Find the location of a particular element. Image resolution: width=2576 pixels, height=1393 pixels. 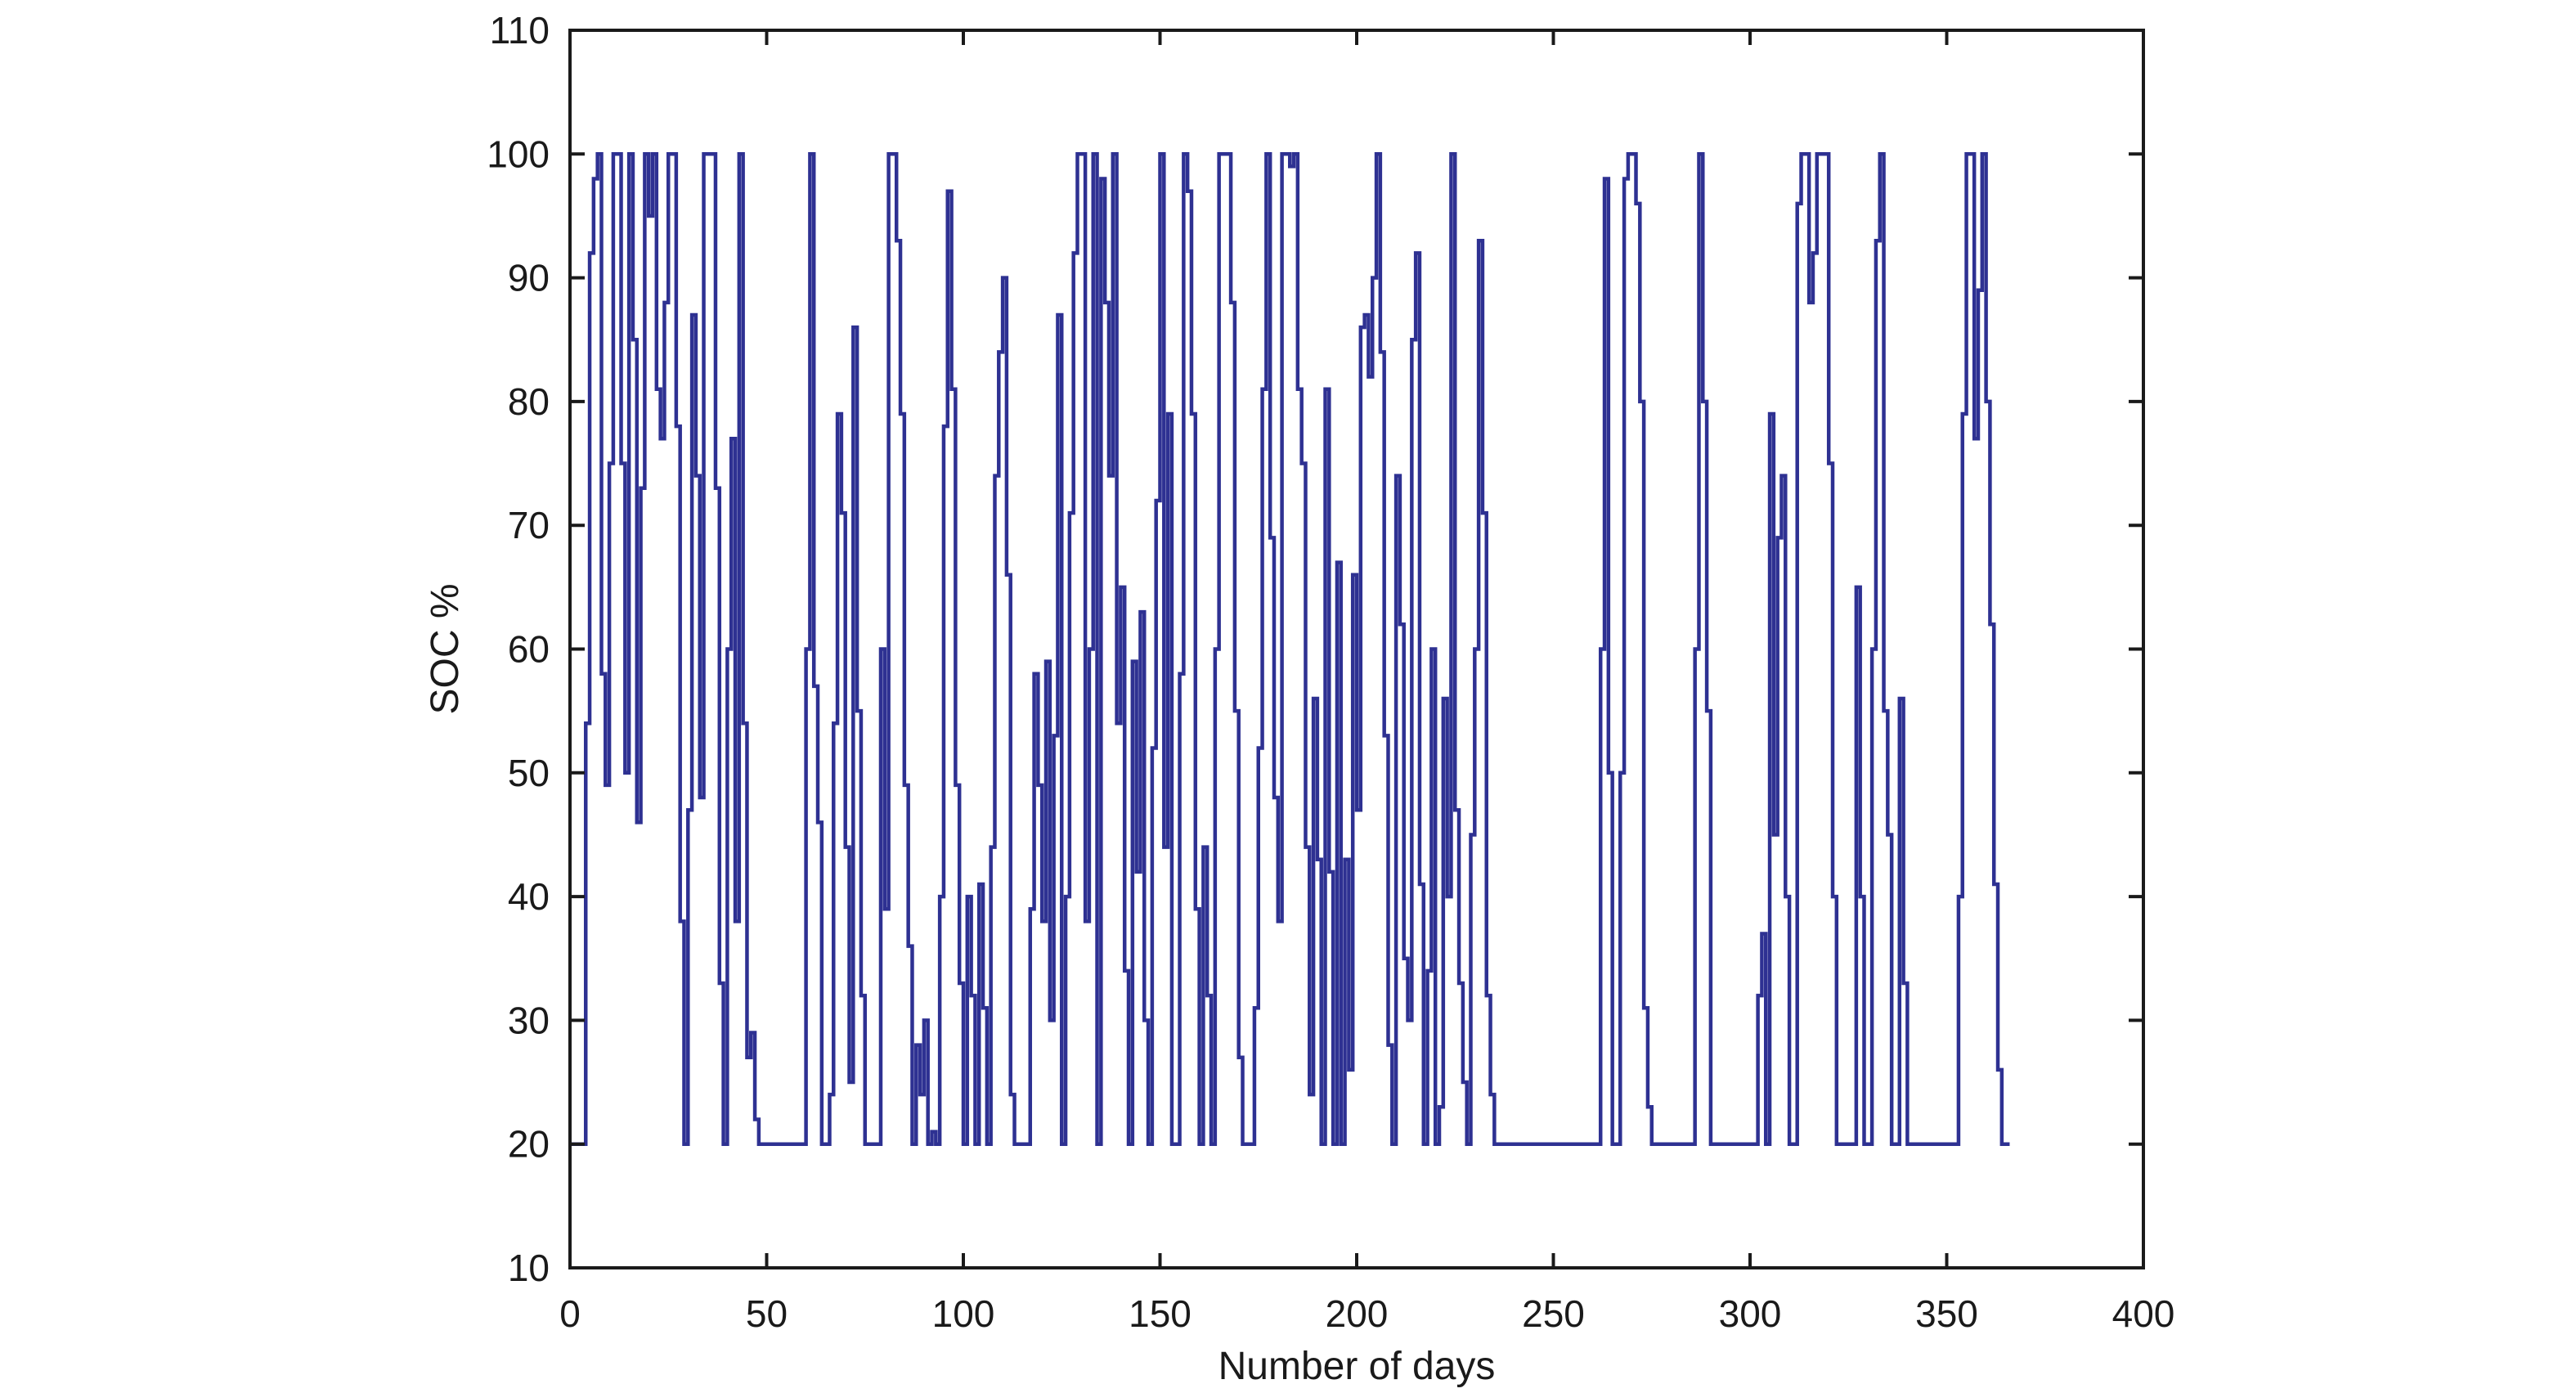

y-tick-label: 70 is located at coordinates (529, 525).